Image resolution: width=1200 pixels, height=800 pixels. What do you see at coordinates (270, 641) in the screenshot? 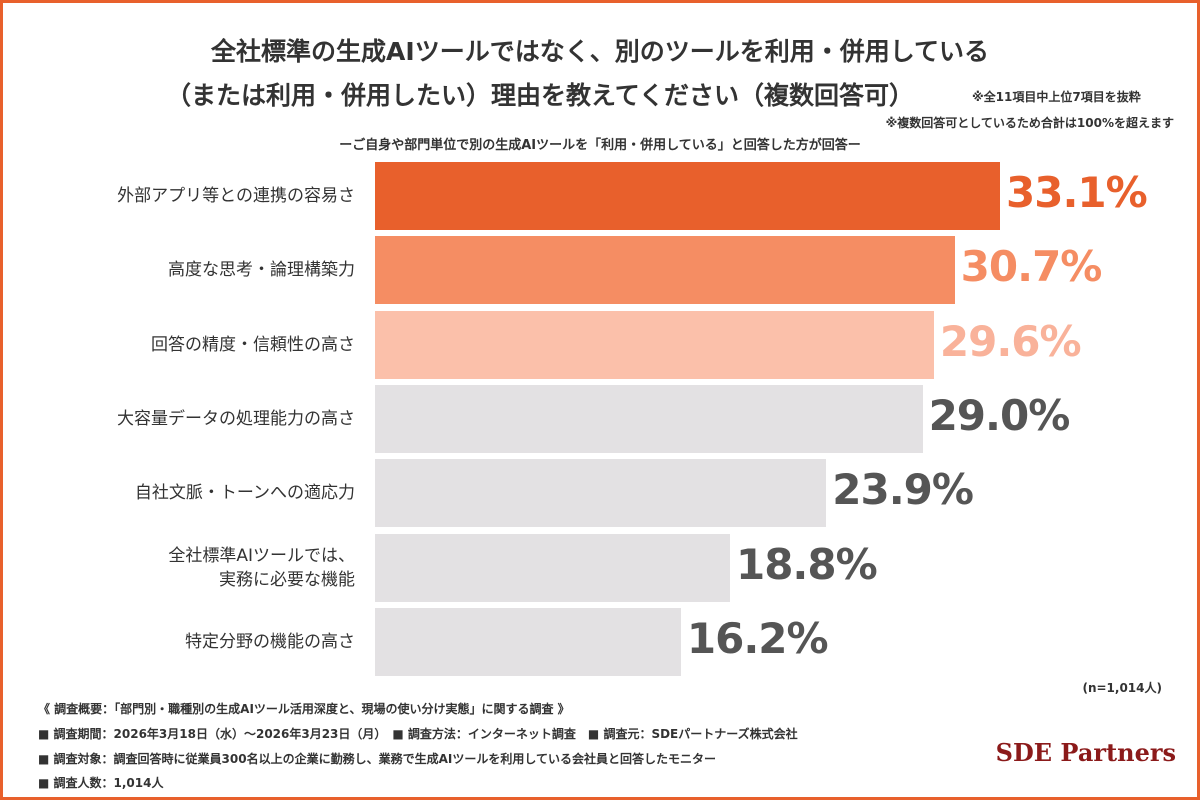
I see `category-label: 特定分野の機能の高さ` at bounding box center [270, 641].